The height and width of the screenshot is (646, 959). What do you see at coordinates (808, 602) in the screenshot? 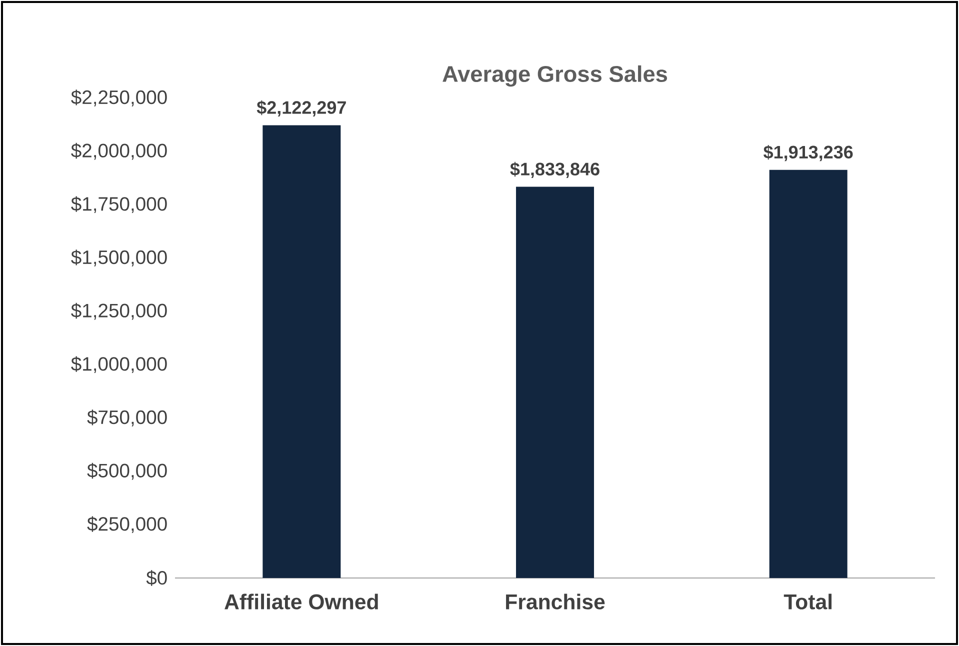
I see `x-tick-label: Total` at bounding box center [808, 602].